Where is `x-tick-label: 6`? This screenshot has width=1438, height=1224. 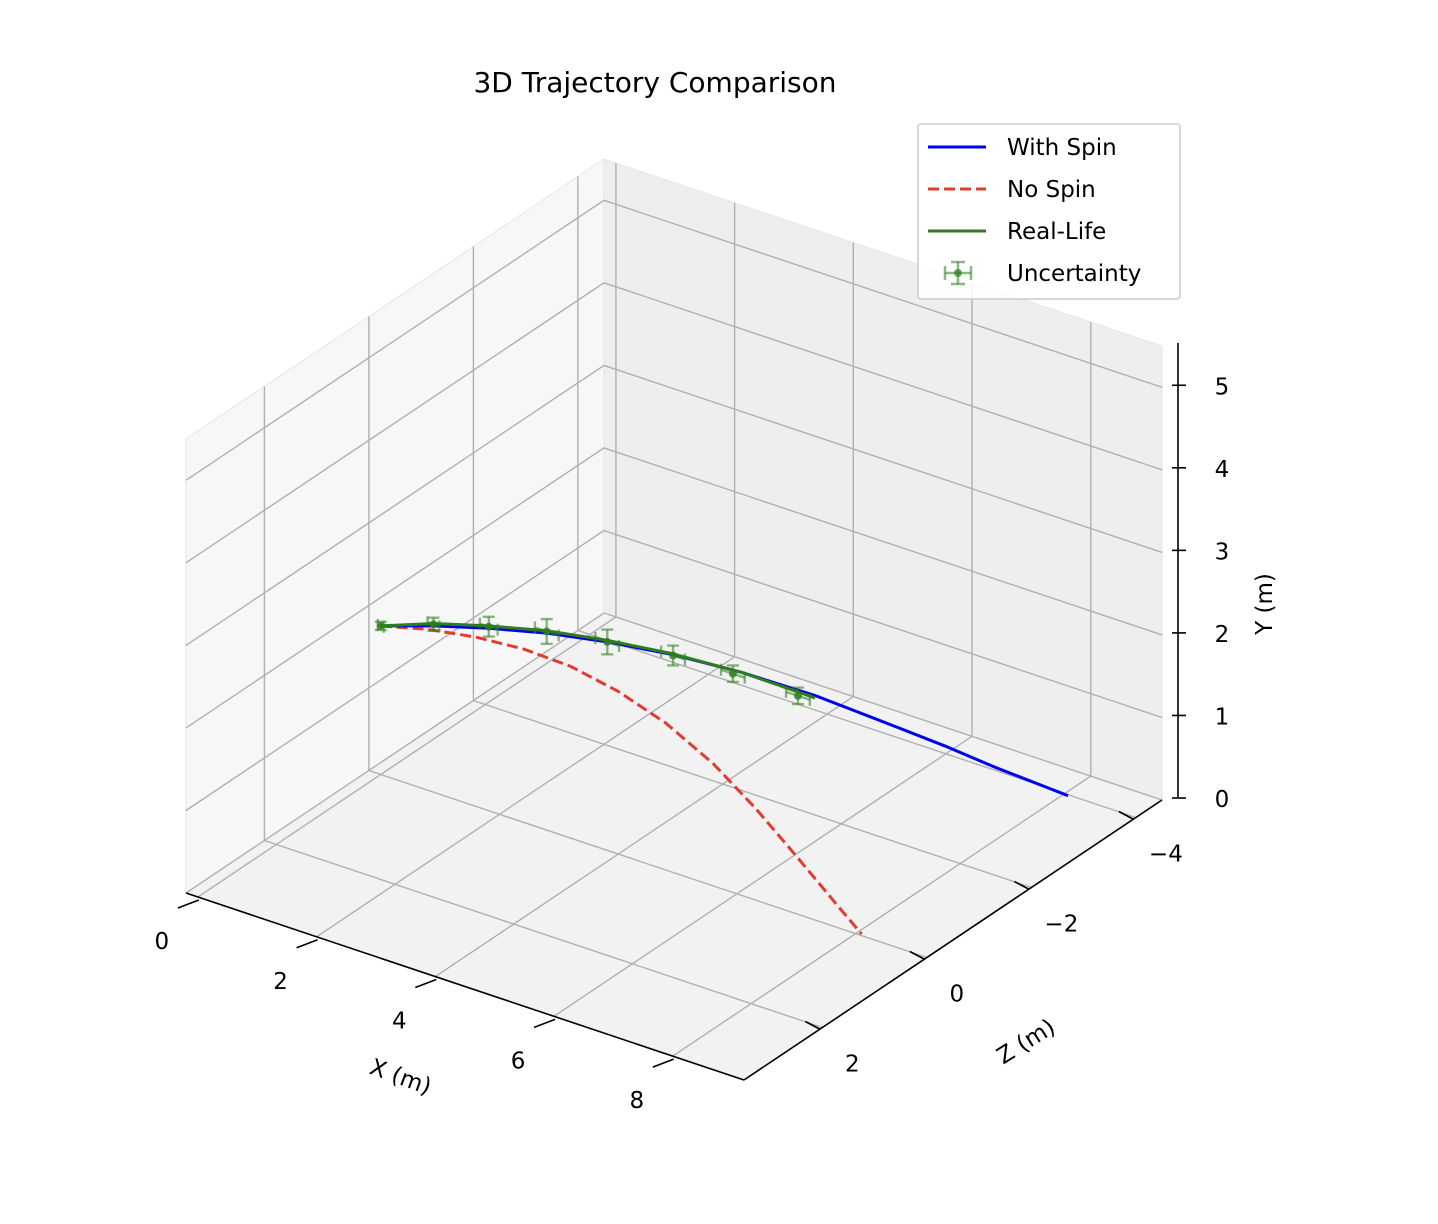 x-tick-label: 6 is located at coordinates (518, 1061).